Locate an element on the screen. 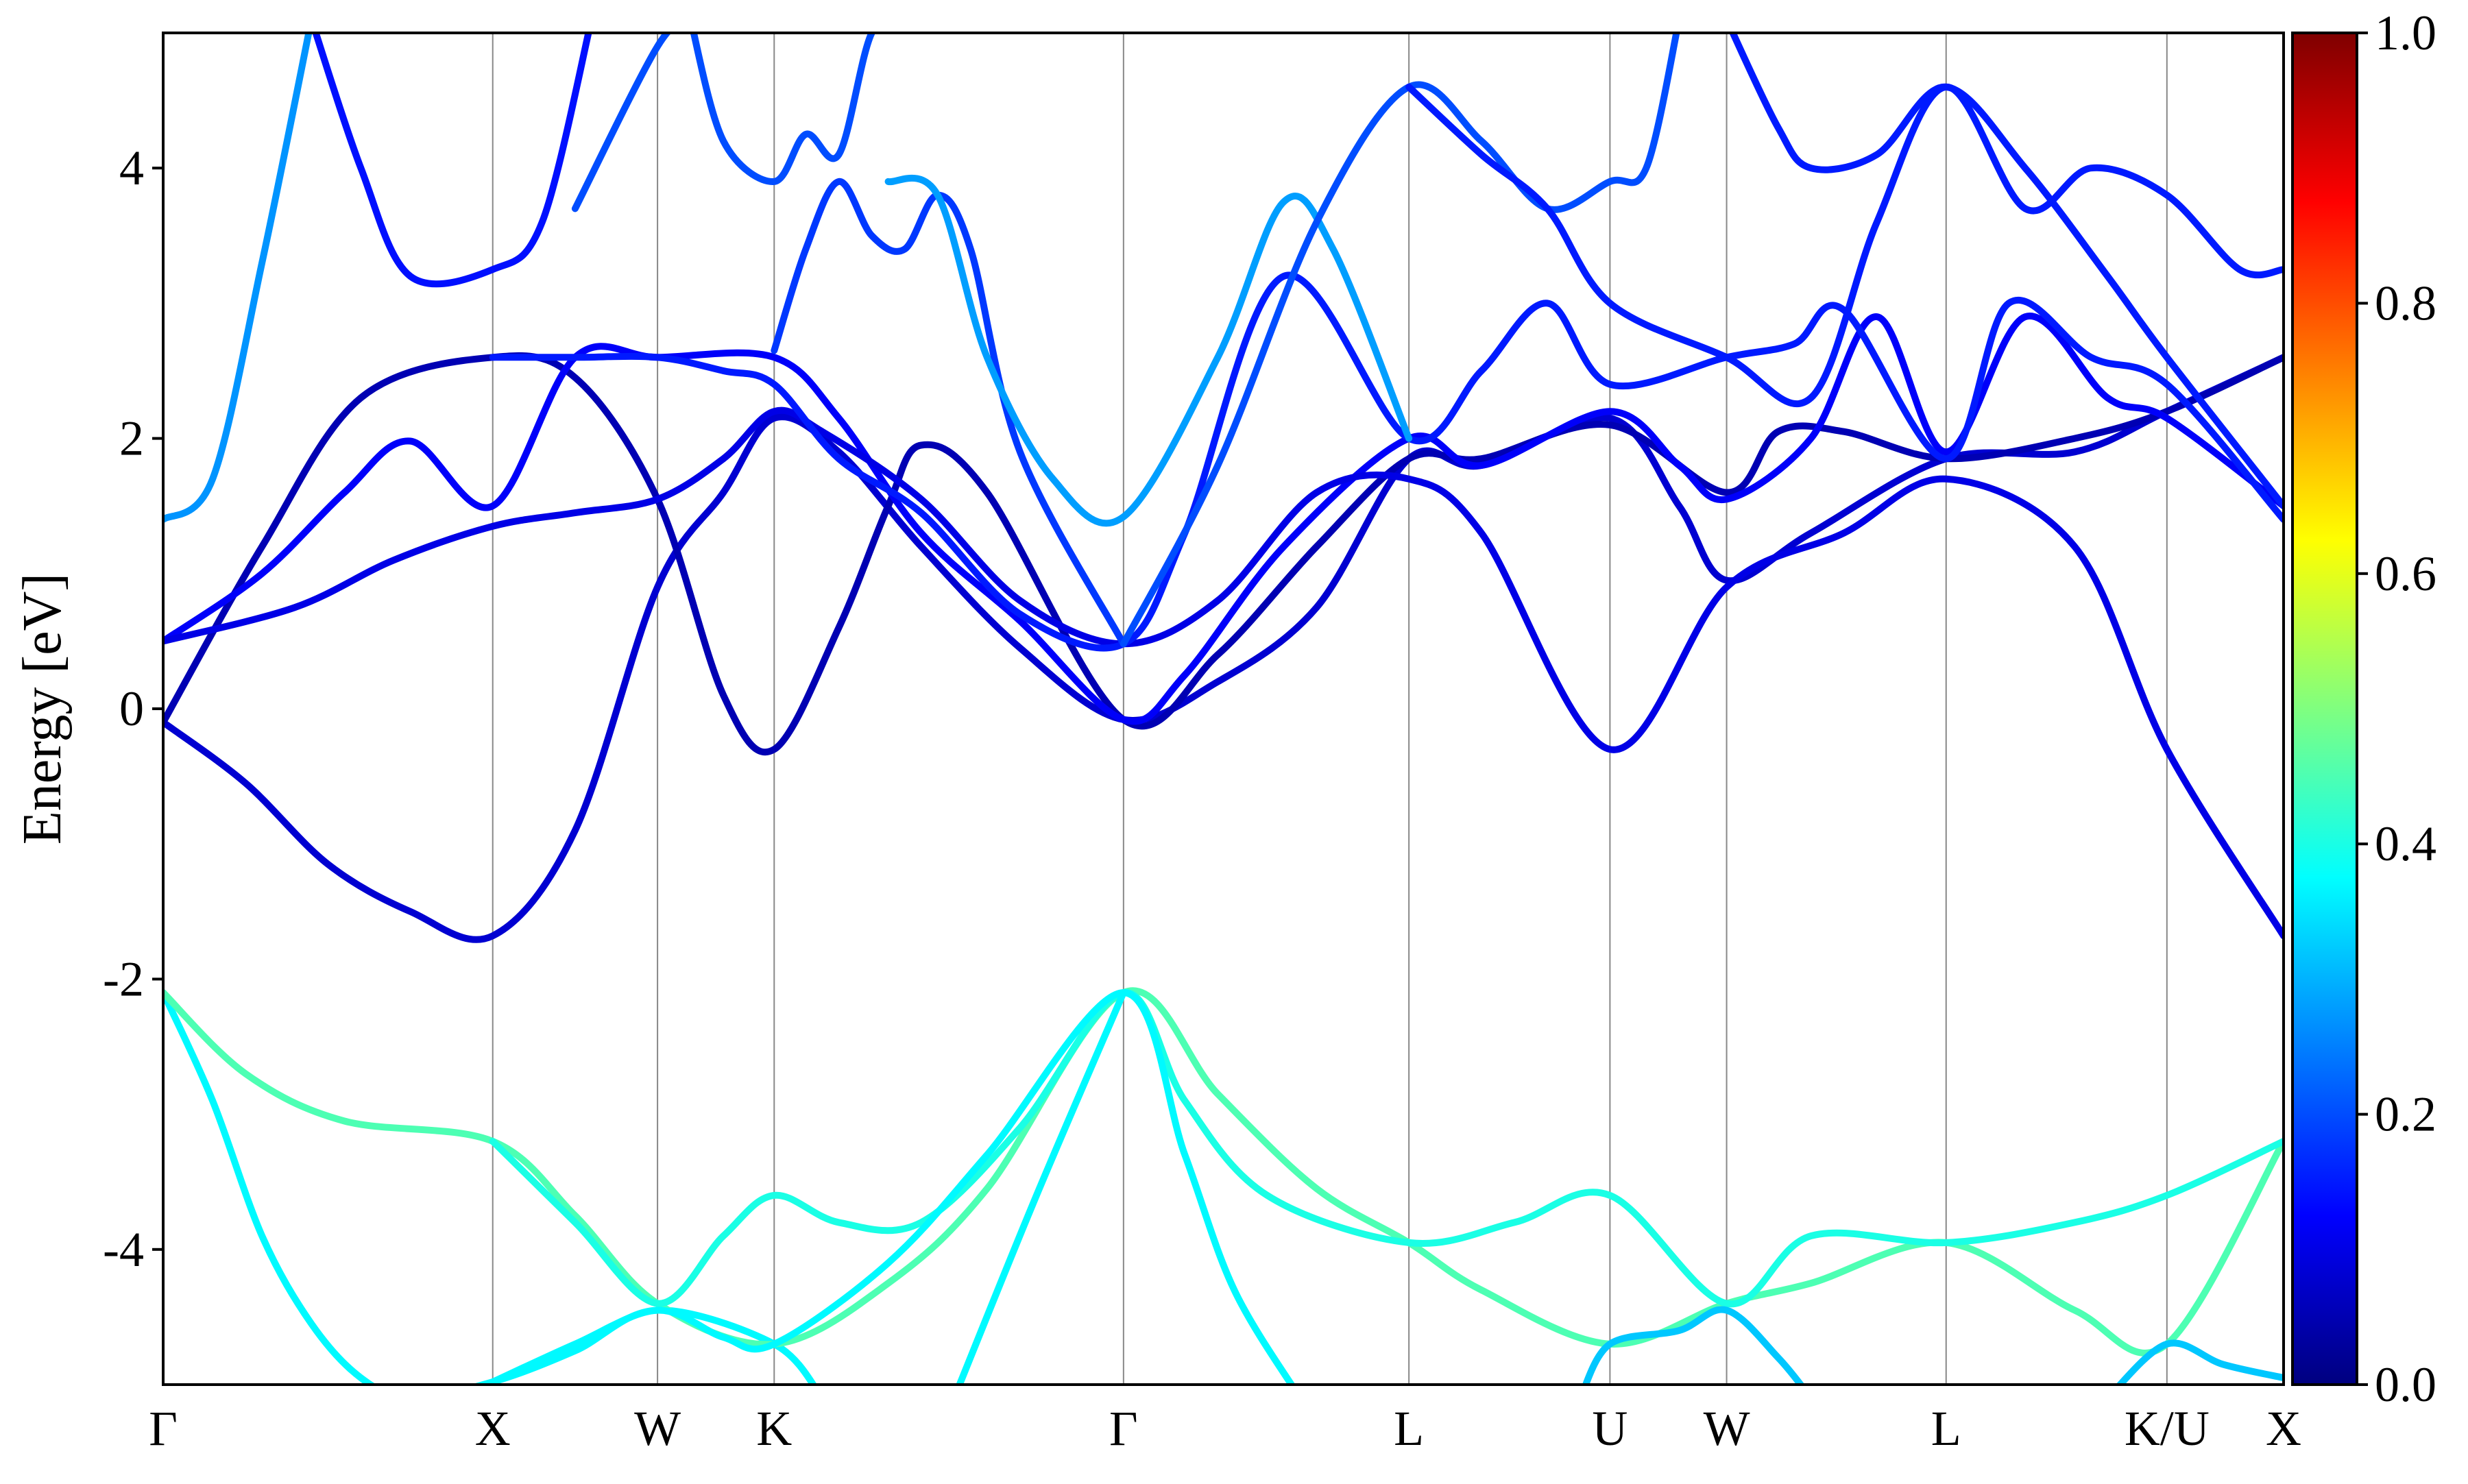 The height and width of the screenshot is (1484, 2468). x-tick-label: K/U is located at coordinates (2168, 1428).